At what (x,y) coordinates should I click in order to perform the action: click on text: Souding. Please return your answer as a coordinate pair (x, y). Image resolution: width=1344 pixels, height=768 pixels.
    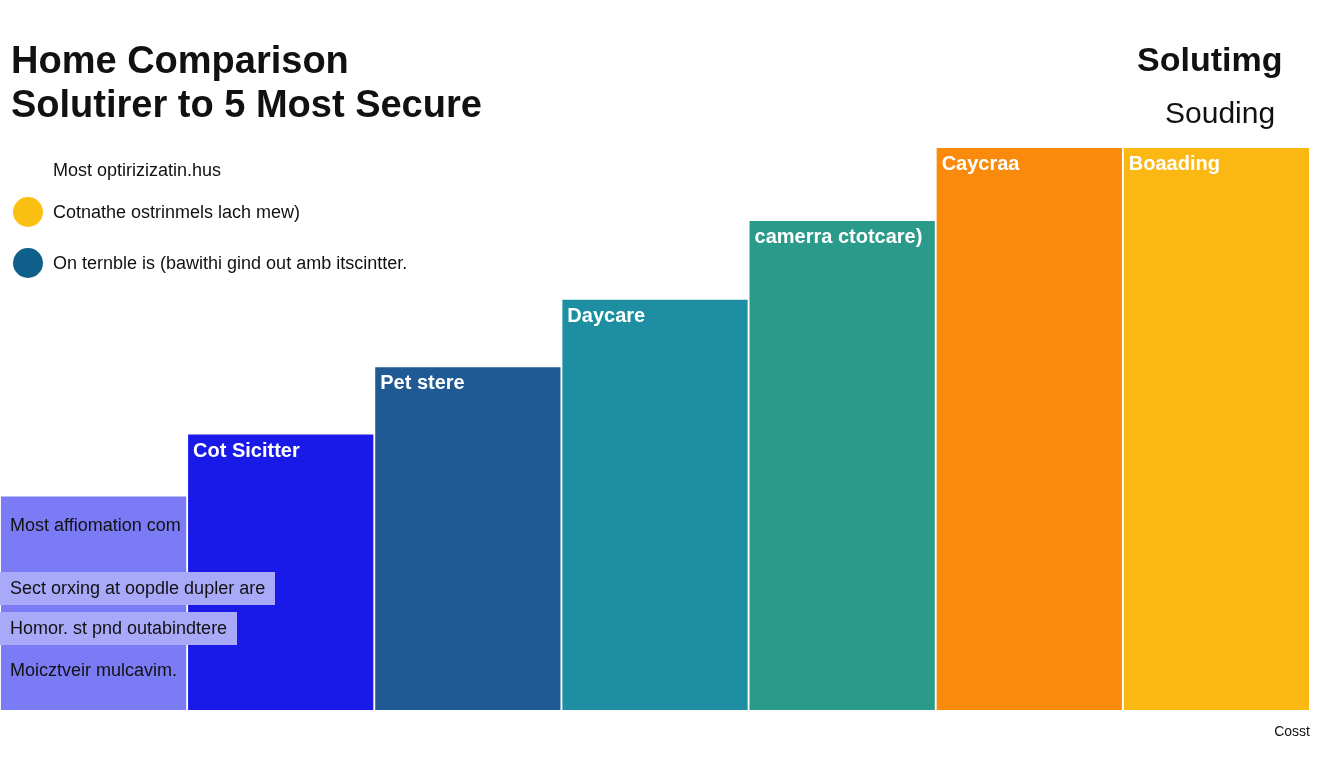
    Looking at the image, I should click on (1220, 113).